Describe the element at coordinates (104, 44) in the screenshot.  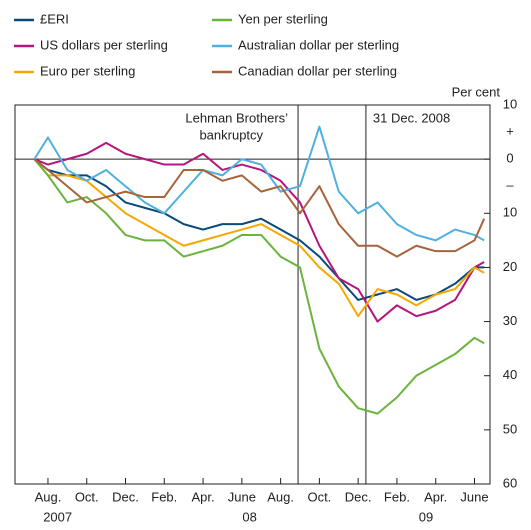
I see `legend-label: US dollars per sterling` at that location.